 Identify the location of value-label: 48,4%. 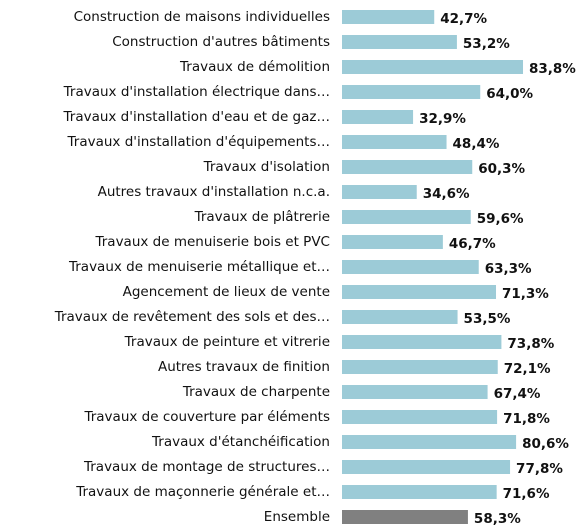
(476, 144).